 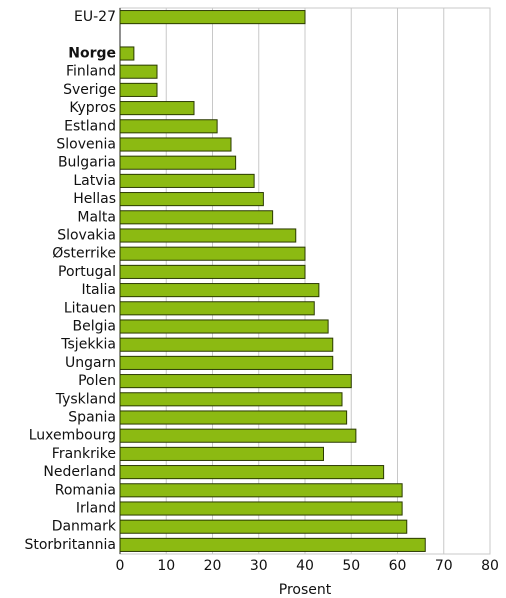 I want to click on y-tick-label: Spania, so click(x=92, y=418).